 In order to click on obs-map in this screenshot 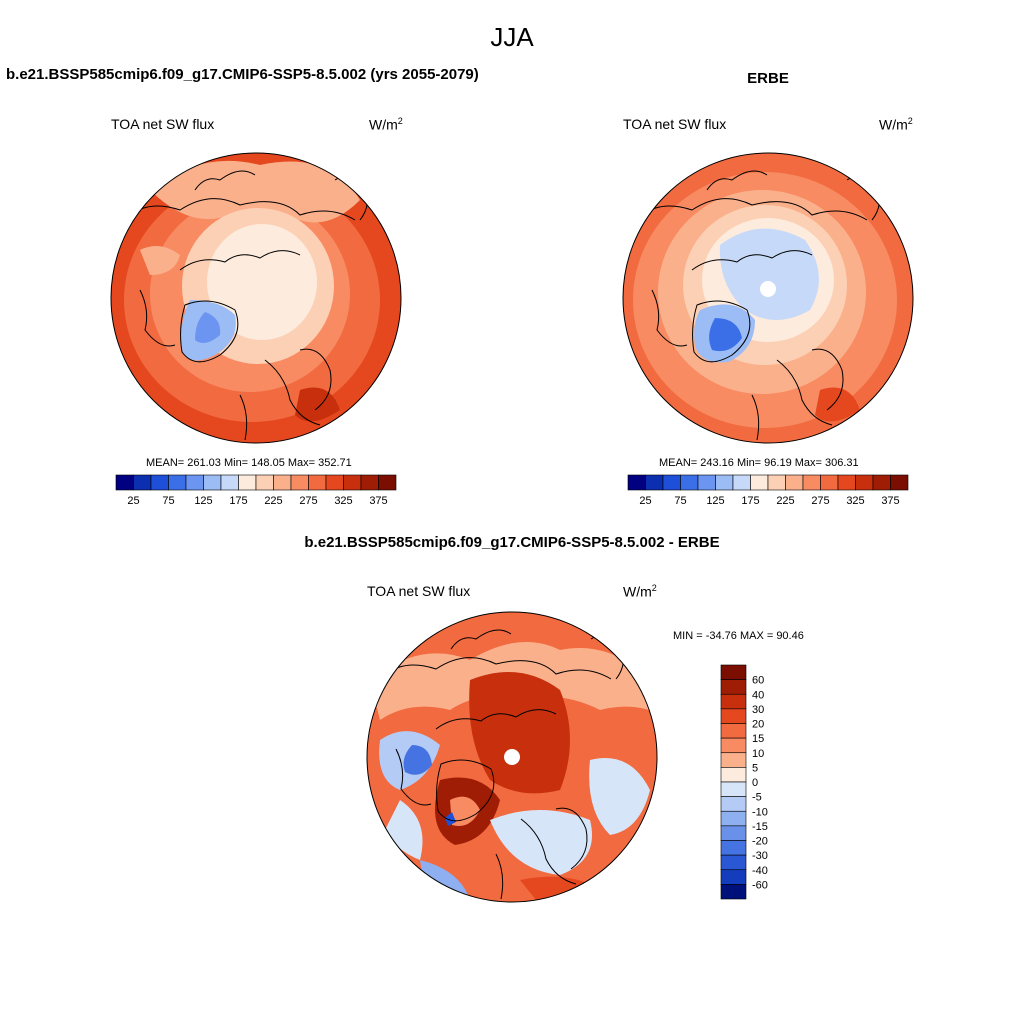, I will do `click(768, 298)`.